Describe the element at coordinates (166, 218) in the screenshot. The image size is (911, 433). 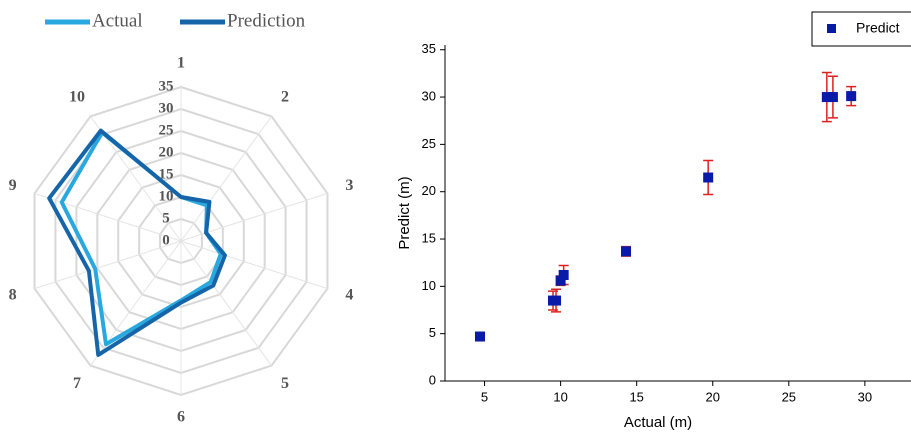
I see `r-tick-label: 5` at that location.